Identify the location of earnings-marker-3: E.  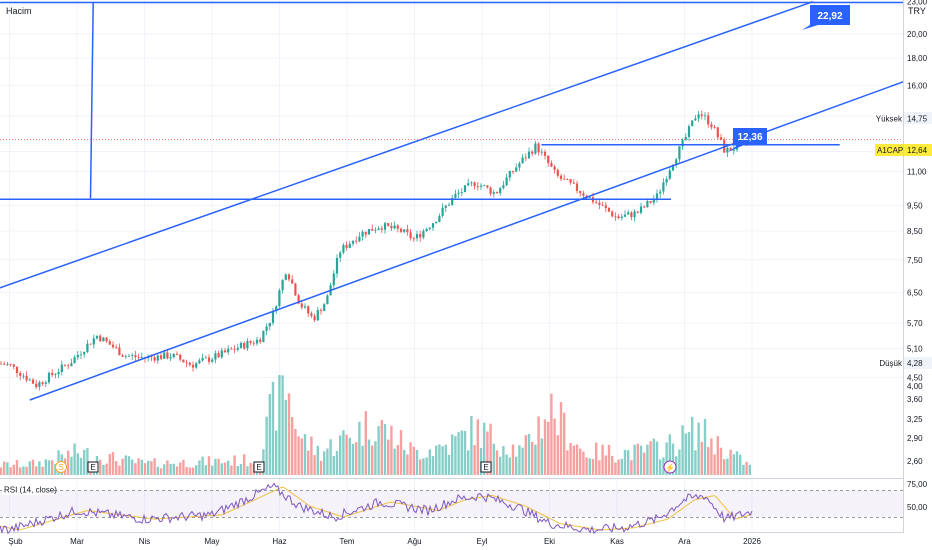
(486, 467).